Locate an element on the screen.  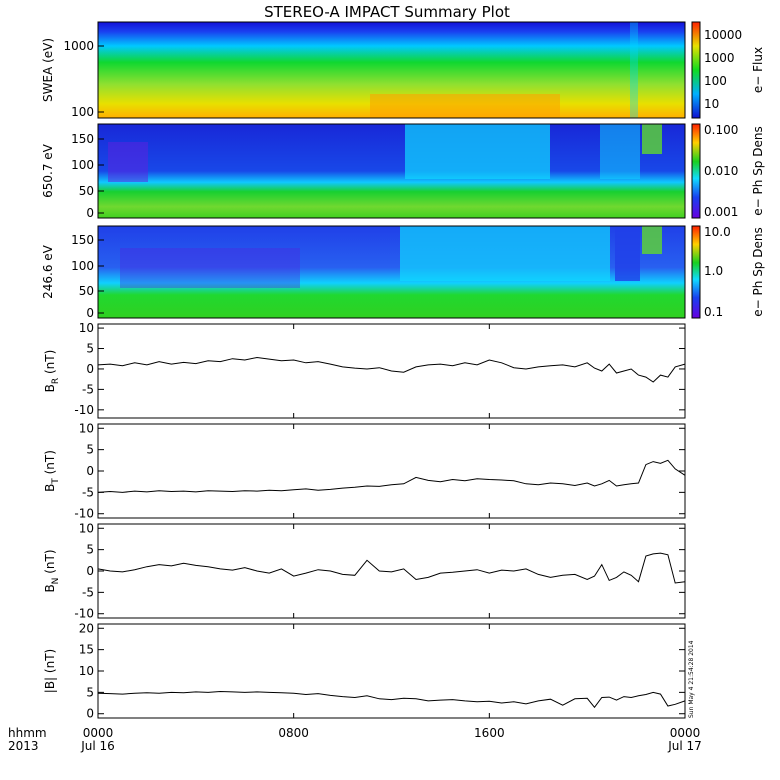
br-ytick-label: 0 is located at coordinates (90, 369).